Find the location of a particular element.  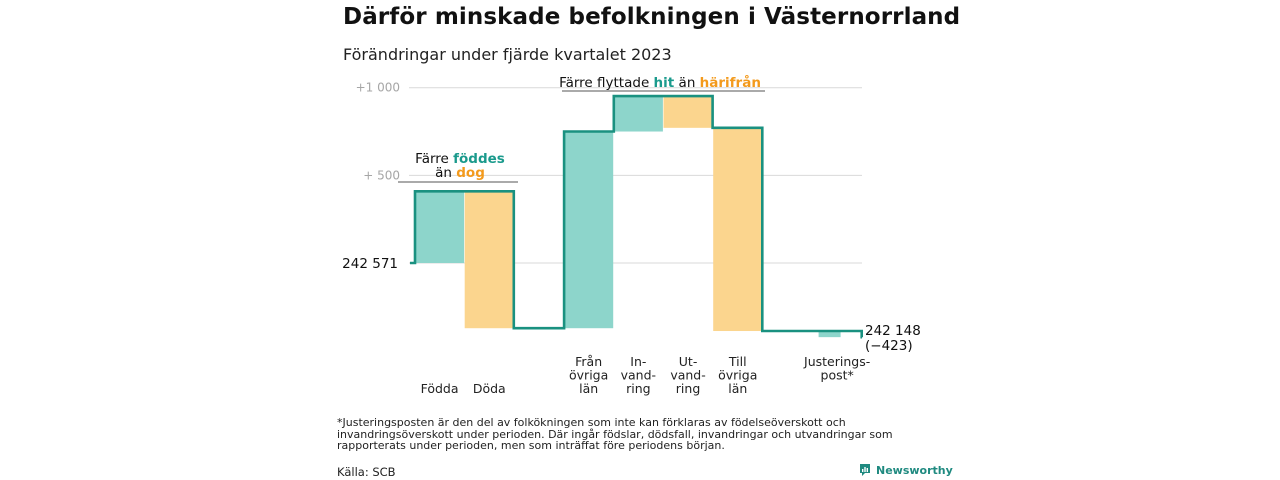

end-change-label: (−423) is located at coordinates (889, 346).